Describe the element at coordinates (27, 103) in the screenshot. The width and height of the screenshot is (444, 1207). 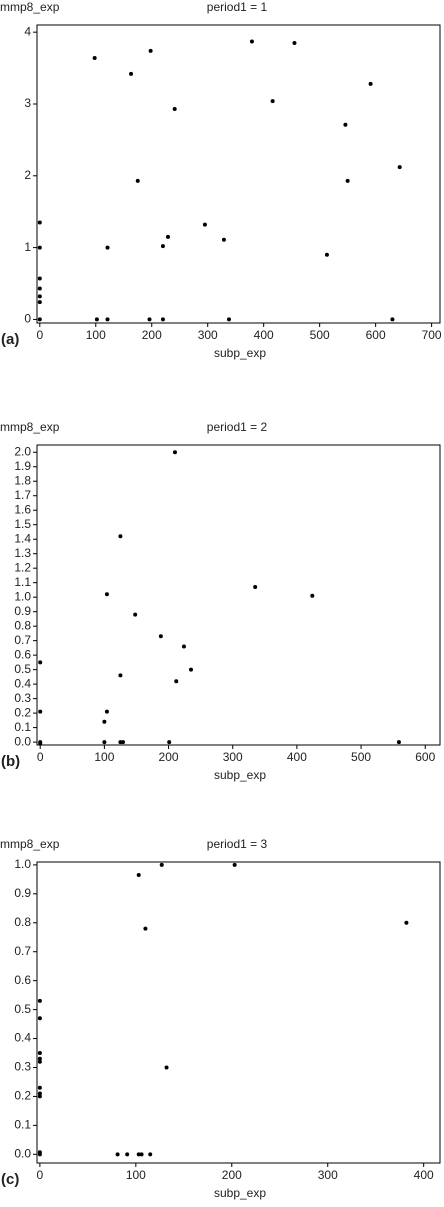
I see `y-tick-label: 3` at that location.